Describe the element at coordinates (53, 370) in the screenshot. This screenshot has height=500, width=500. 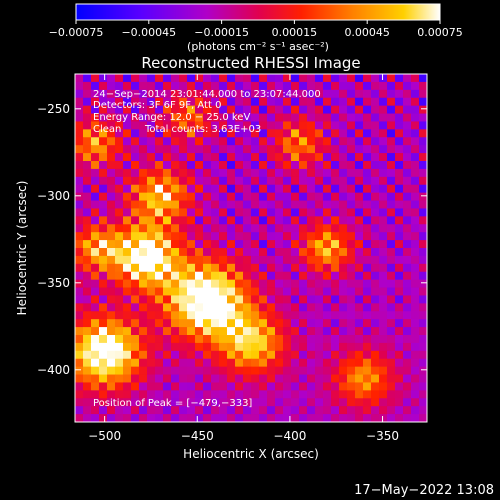
I see `y-tick-label: −400` at that location.